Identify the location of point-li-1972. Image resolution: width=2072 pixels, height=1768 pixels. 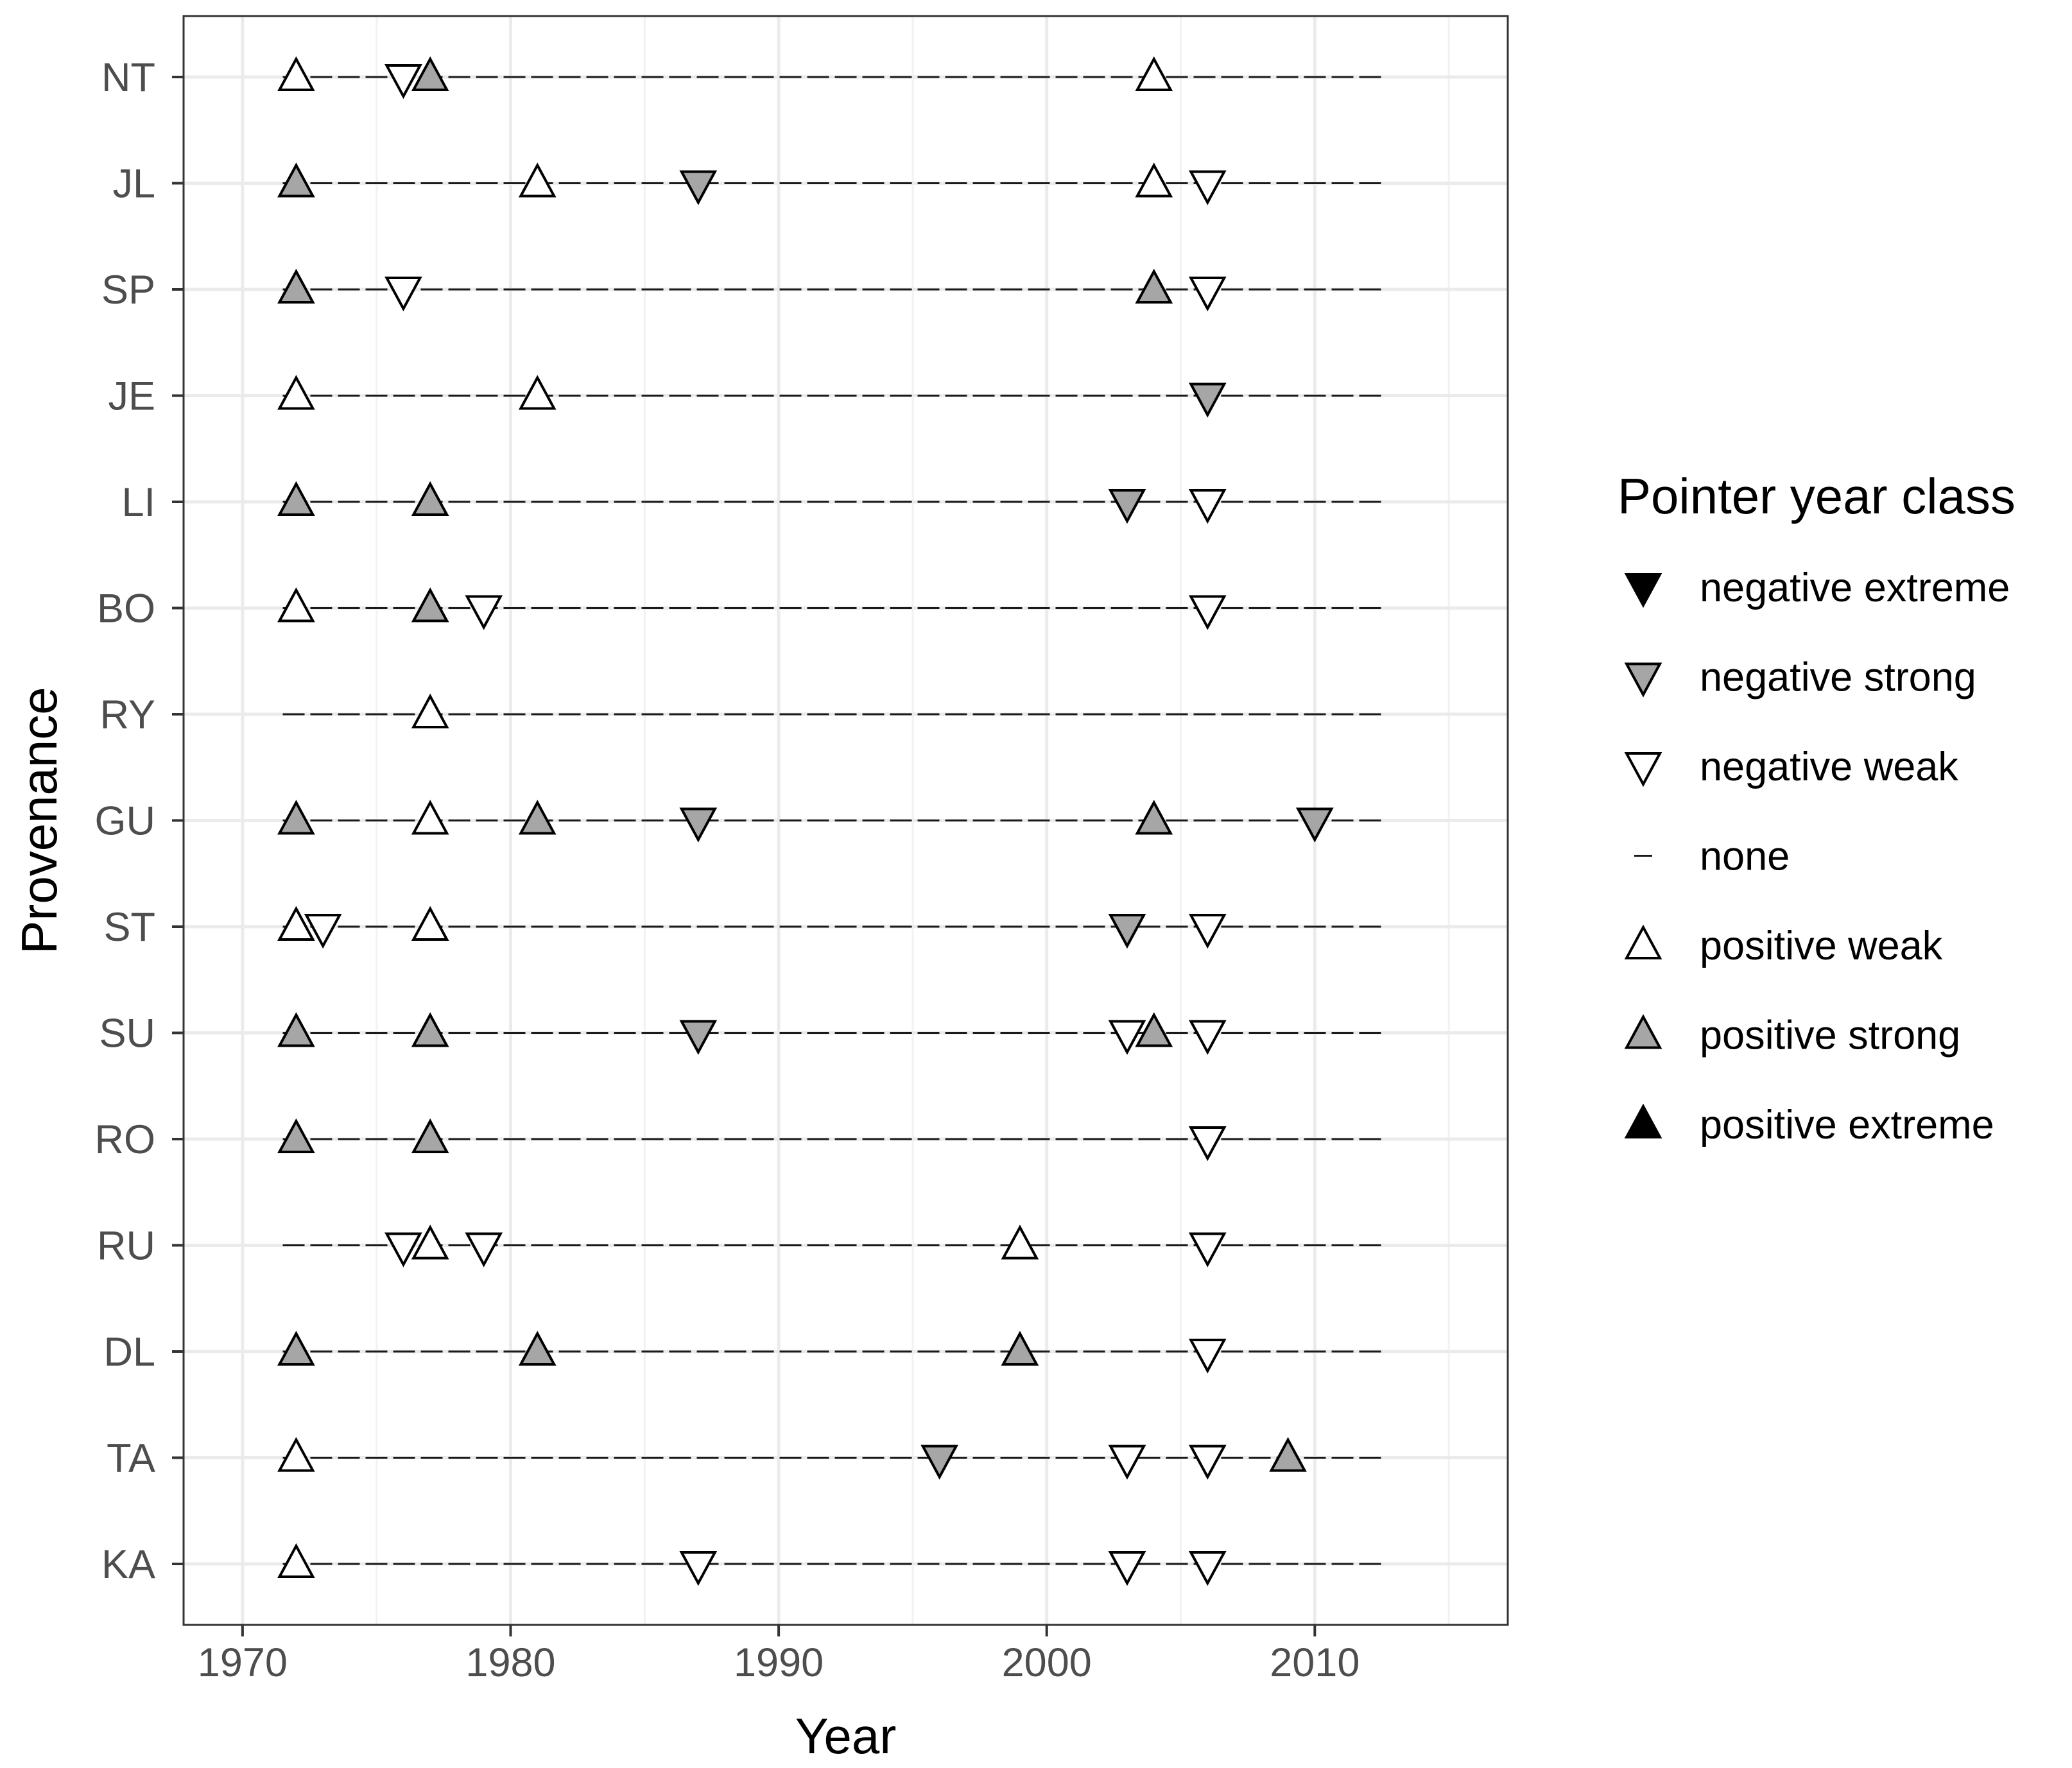
(296, 498).